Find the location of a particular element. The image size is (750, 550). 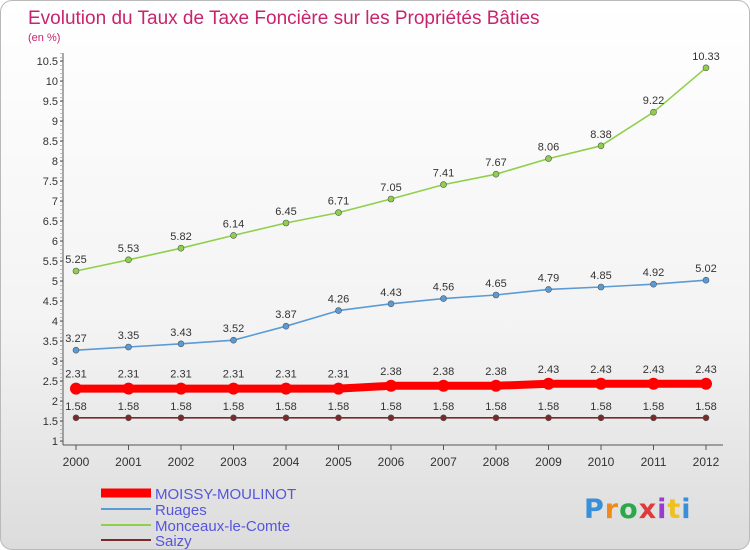

logo-letter: t is located at coordinates (674, 509).